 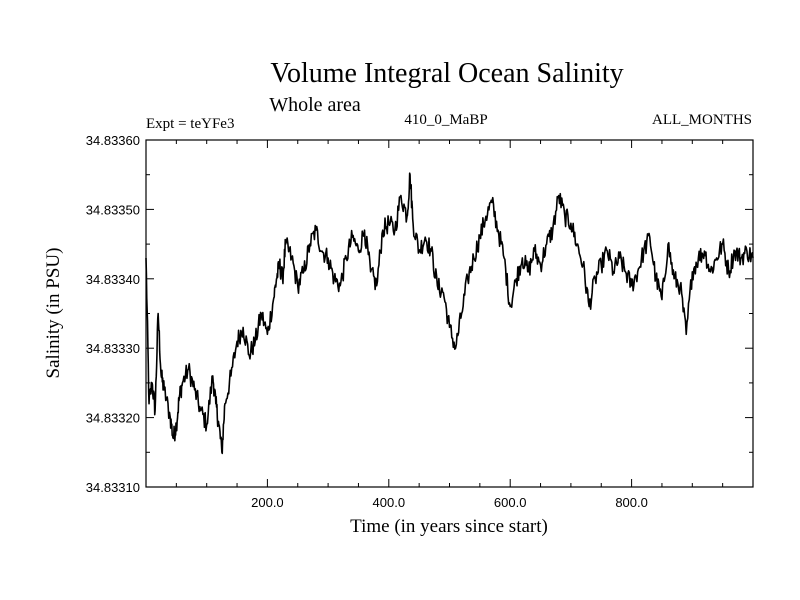 I want to click on y-tick-label: 34.83330, so click(x=113, y=348).